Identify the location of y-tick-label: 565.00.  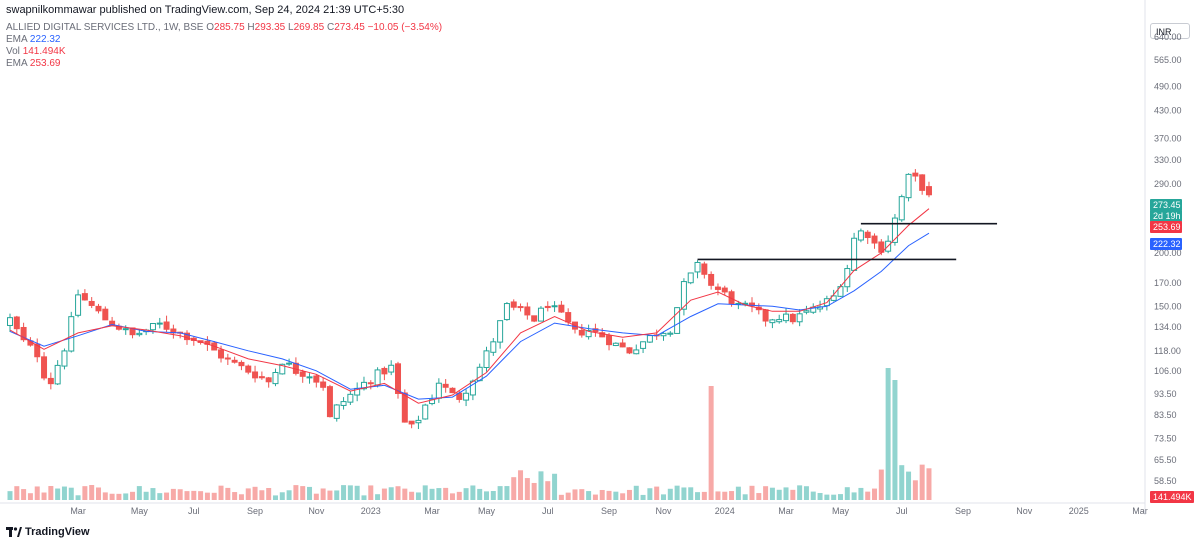
(1168, 60).